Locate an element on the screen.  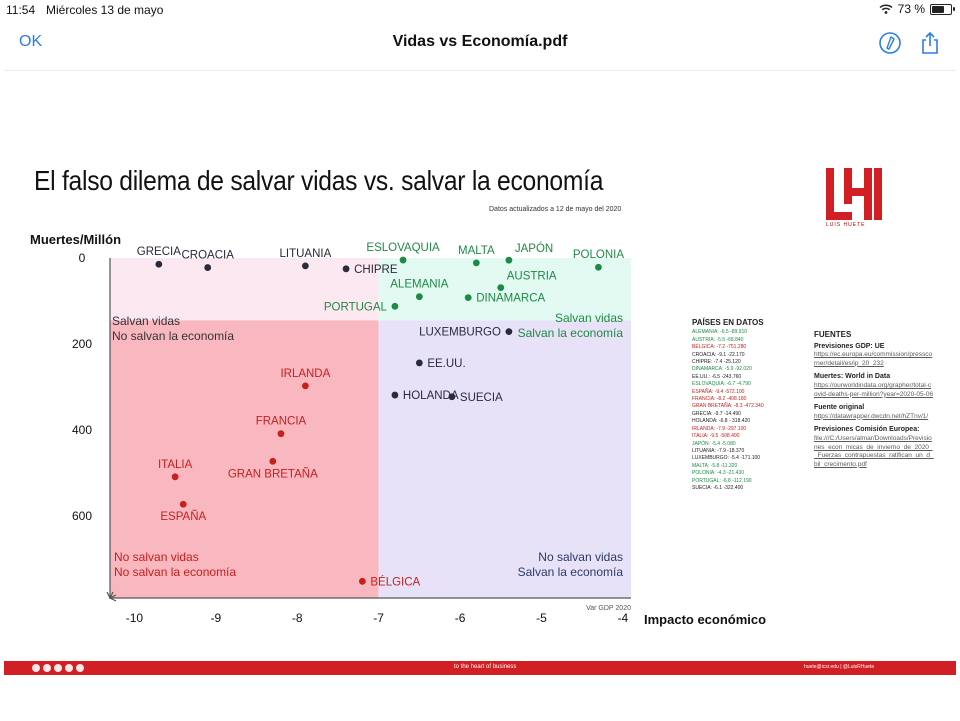
data-point-label: LUXEMBURGO is located at coordinates (460, 333).